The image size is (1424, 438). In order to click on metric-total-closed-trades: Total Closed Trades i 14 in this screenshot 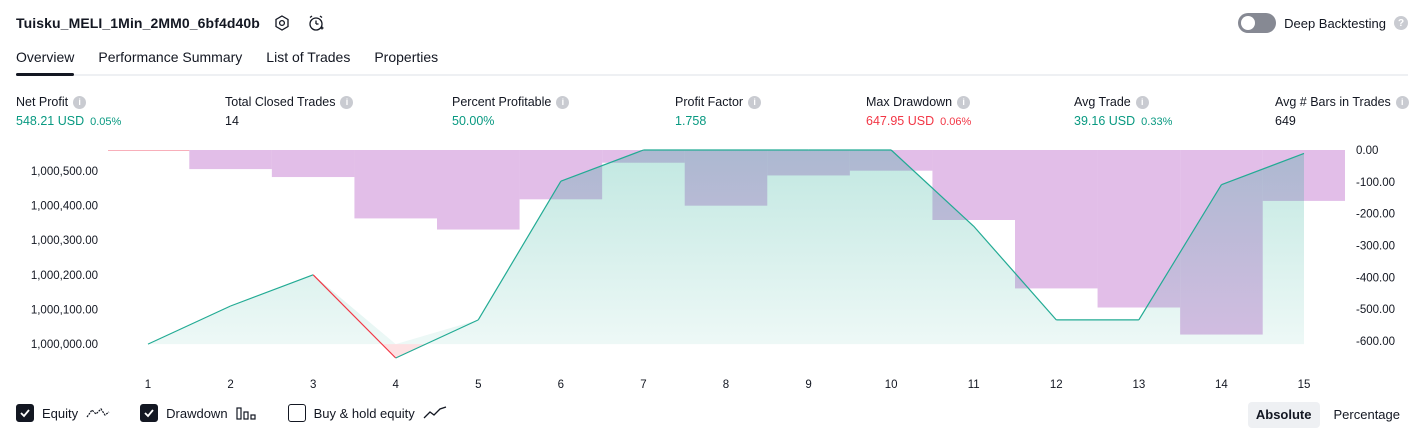, I will do `click(289, 111)`.